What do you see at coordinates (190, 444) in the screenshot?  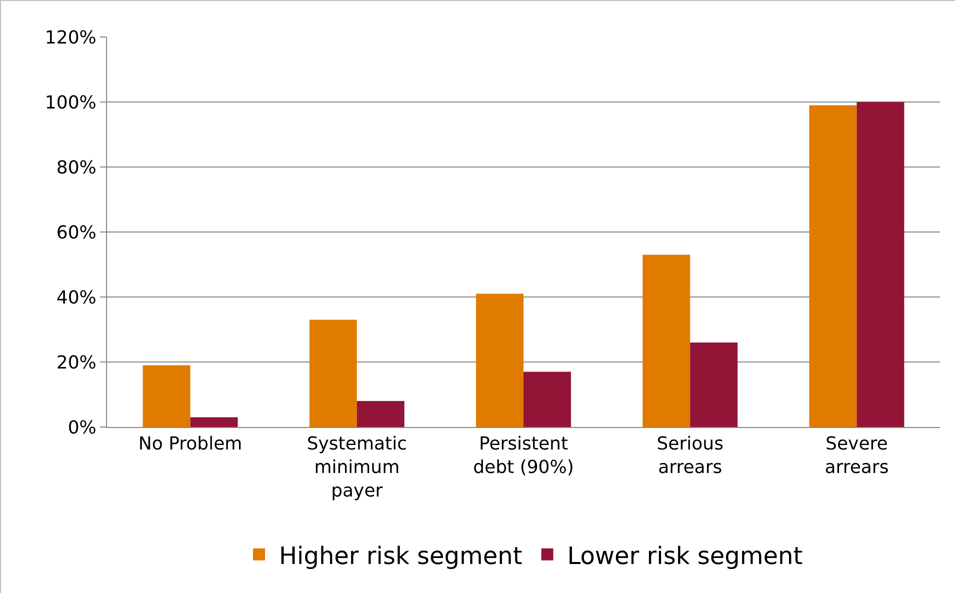 I see `x-tick-label: No Problem` at bounding box center [190, 444].